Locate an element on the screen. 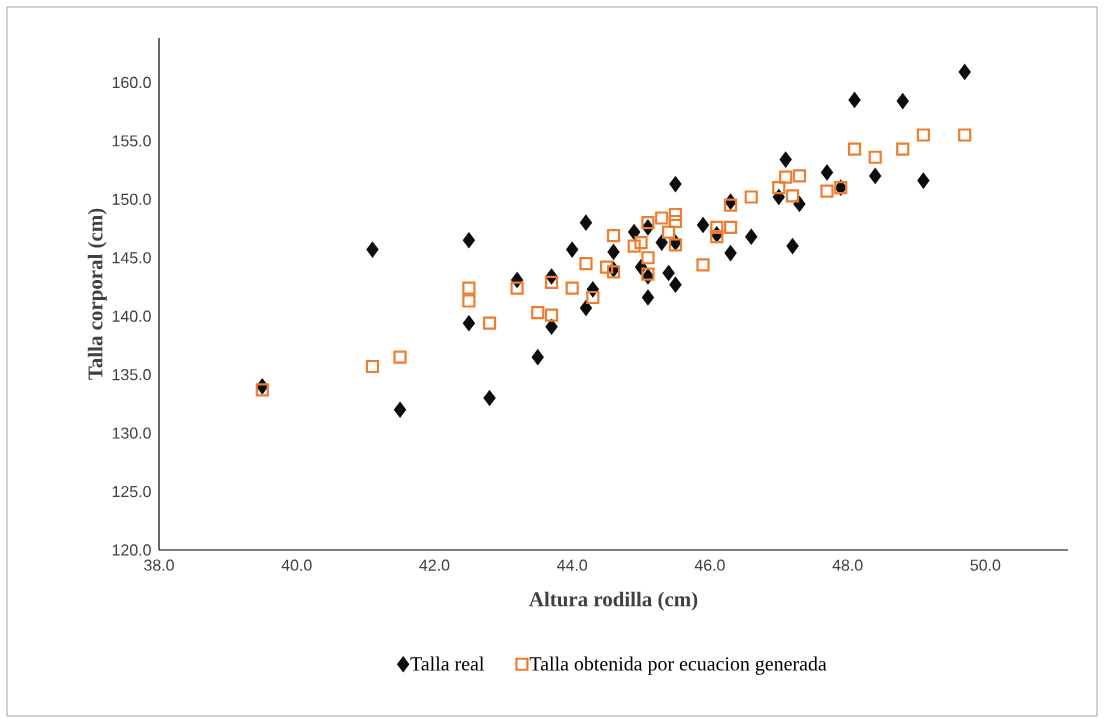  y-tick-label: 150.0 is located at coordinates (131, 199).